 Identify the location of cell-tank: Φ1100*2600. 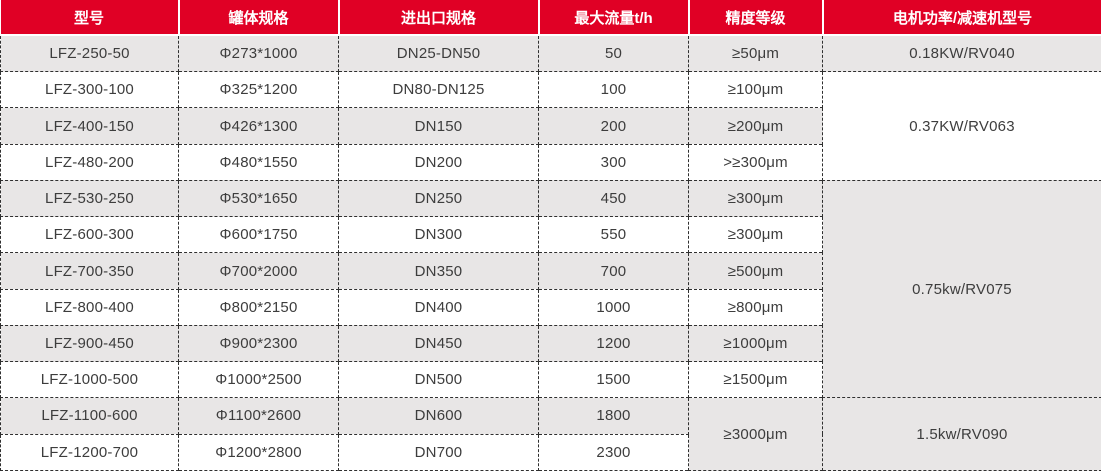
(258, 416).